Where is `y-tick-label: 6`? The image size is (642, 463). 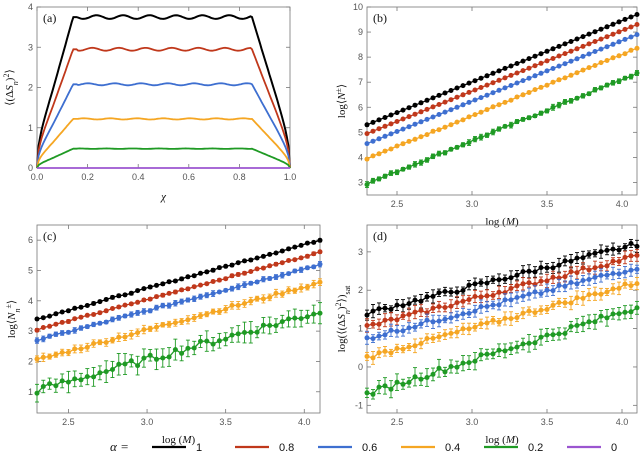 y-tick-label: 6 is located at coordinates (30, 240).